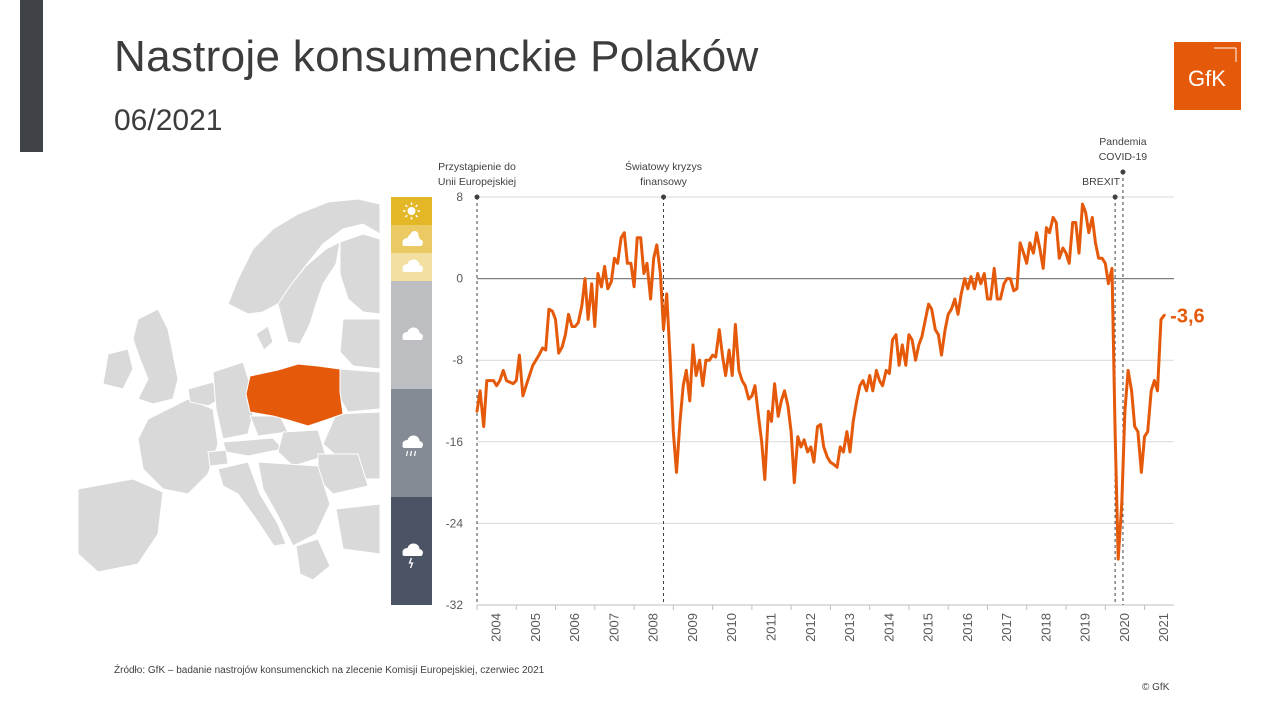 The height and width of the screenshot is (702, 1262). Describe the element at coordinates (653, 627) in the screenshot. I see `x-tick-label: 2008` at that location.